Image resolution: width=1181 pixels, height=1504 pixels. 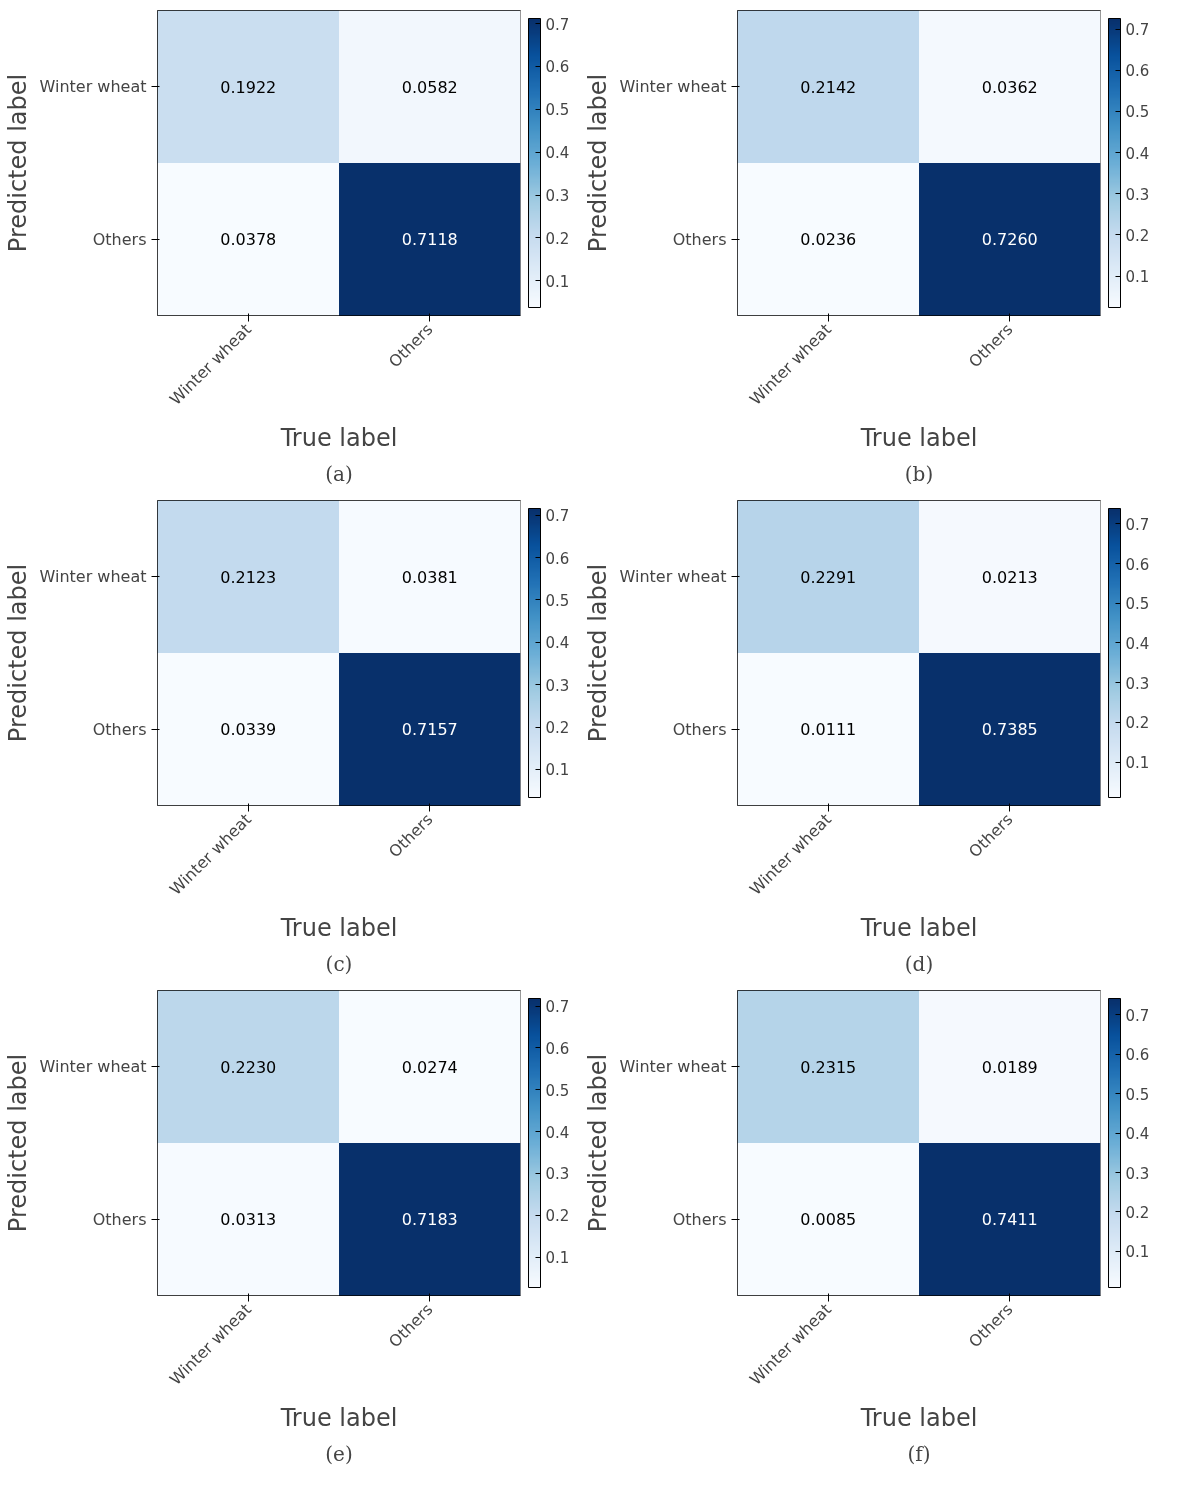 I want to click on data-label: 0.0236, so click(x=828, y=240).